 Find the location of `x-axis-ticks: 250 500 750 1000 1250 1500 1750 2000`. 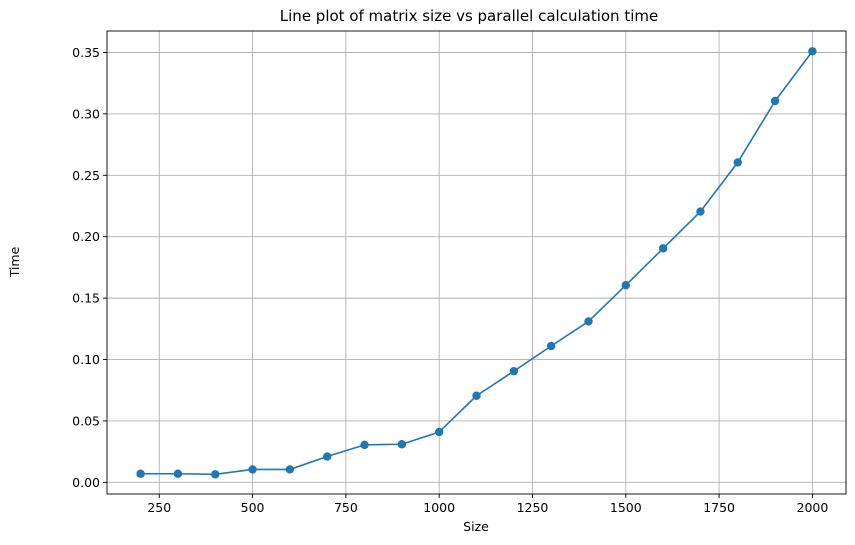

x-axis-ticks: 250 500 750 1000 1250 1500 1750 2000 is located at coordinates (487, 504).